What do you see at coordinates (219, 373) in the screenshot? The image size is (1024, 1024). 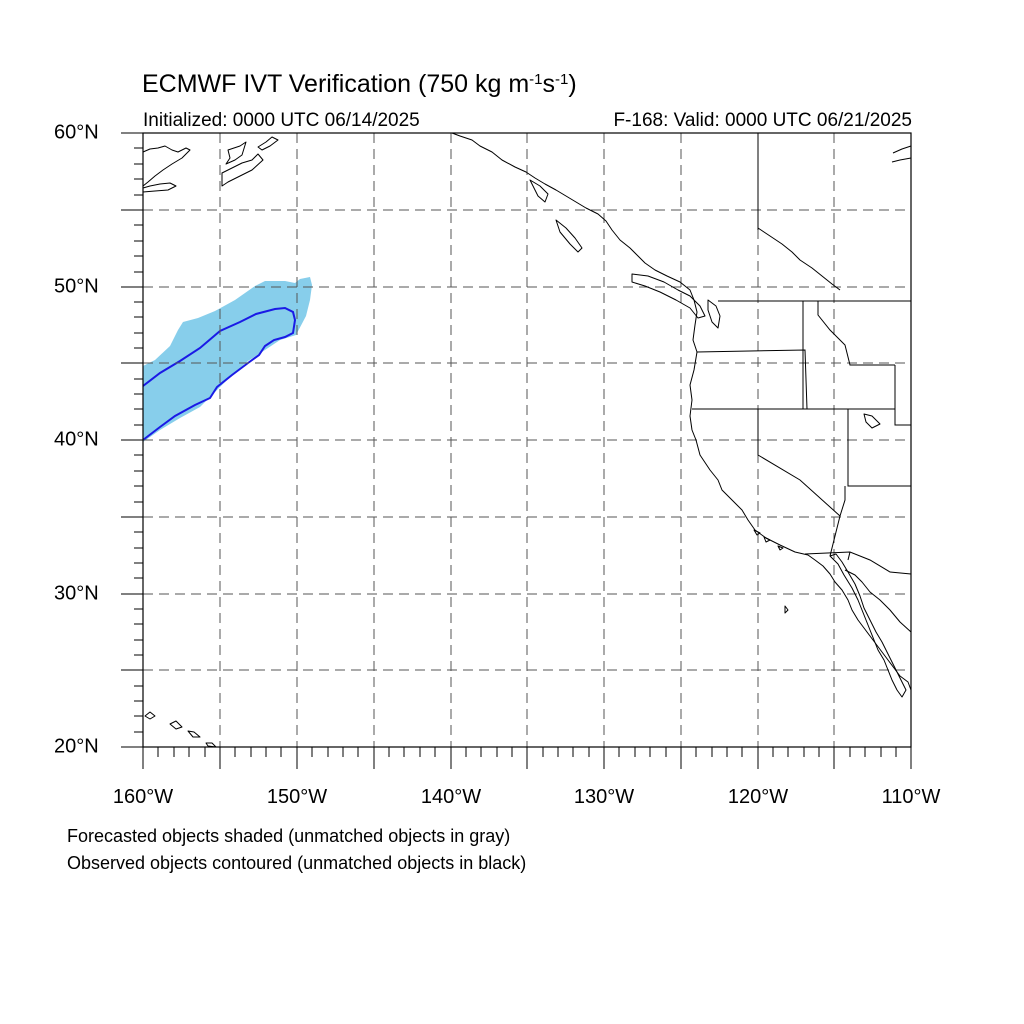 I see `observed-object-contour` at bounding box center [219, 373].